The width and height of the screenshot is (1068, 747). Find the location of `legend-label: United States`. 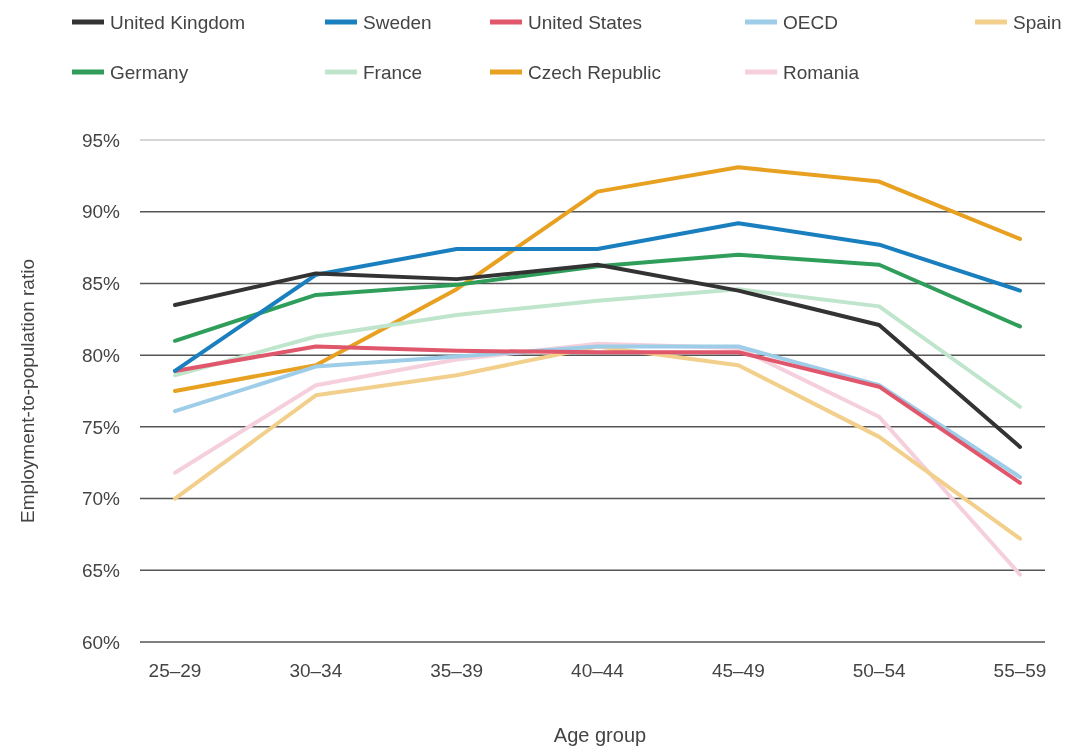

legend-label: United States is located at coordinates (585, 22).